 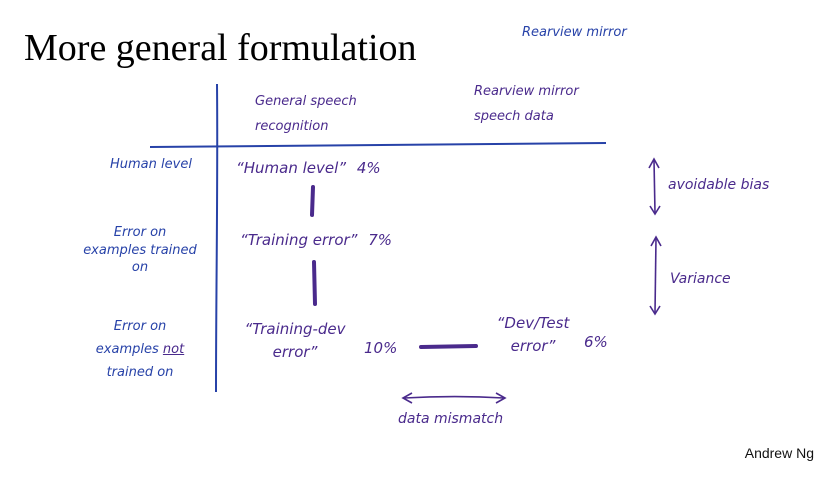 I want to click on table-header-divider, so click(x=378, y=145).